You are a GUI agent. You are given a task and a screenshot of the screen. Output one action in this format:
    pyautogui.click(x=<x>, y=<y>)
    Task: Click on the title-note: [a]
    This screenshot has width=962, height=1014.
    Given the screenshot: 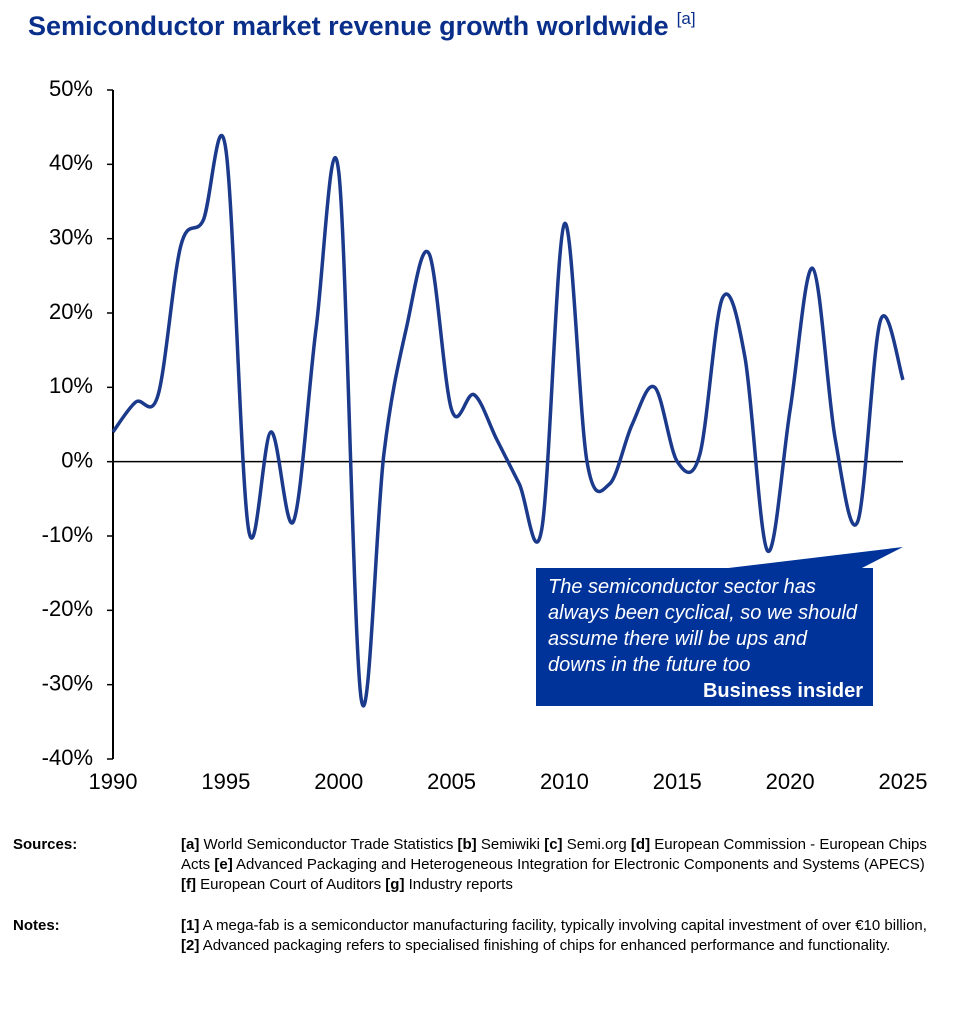 What is the action you would take?
    pyautogui.click(x=686, y=18)
    